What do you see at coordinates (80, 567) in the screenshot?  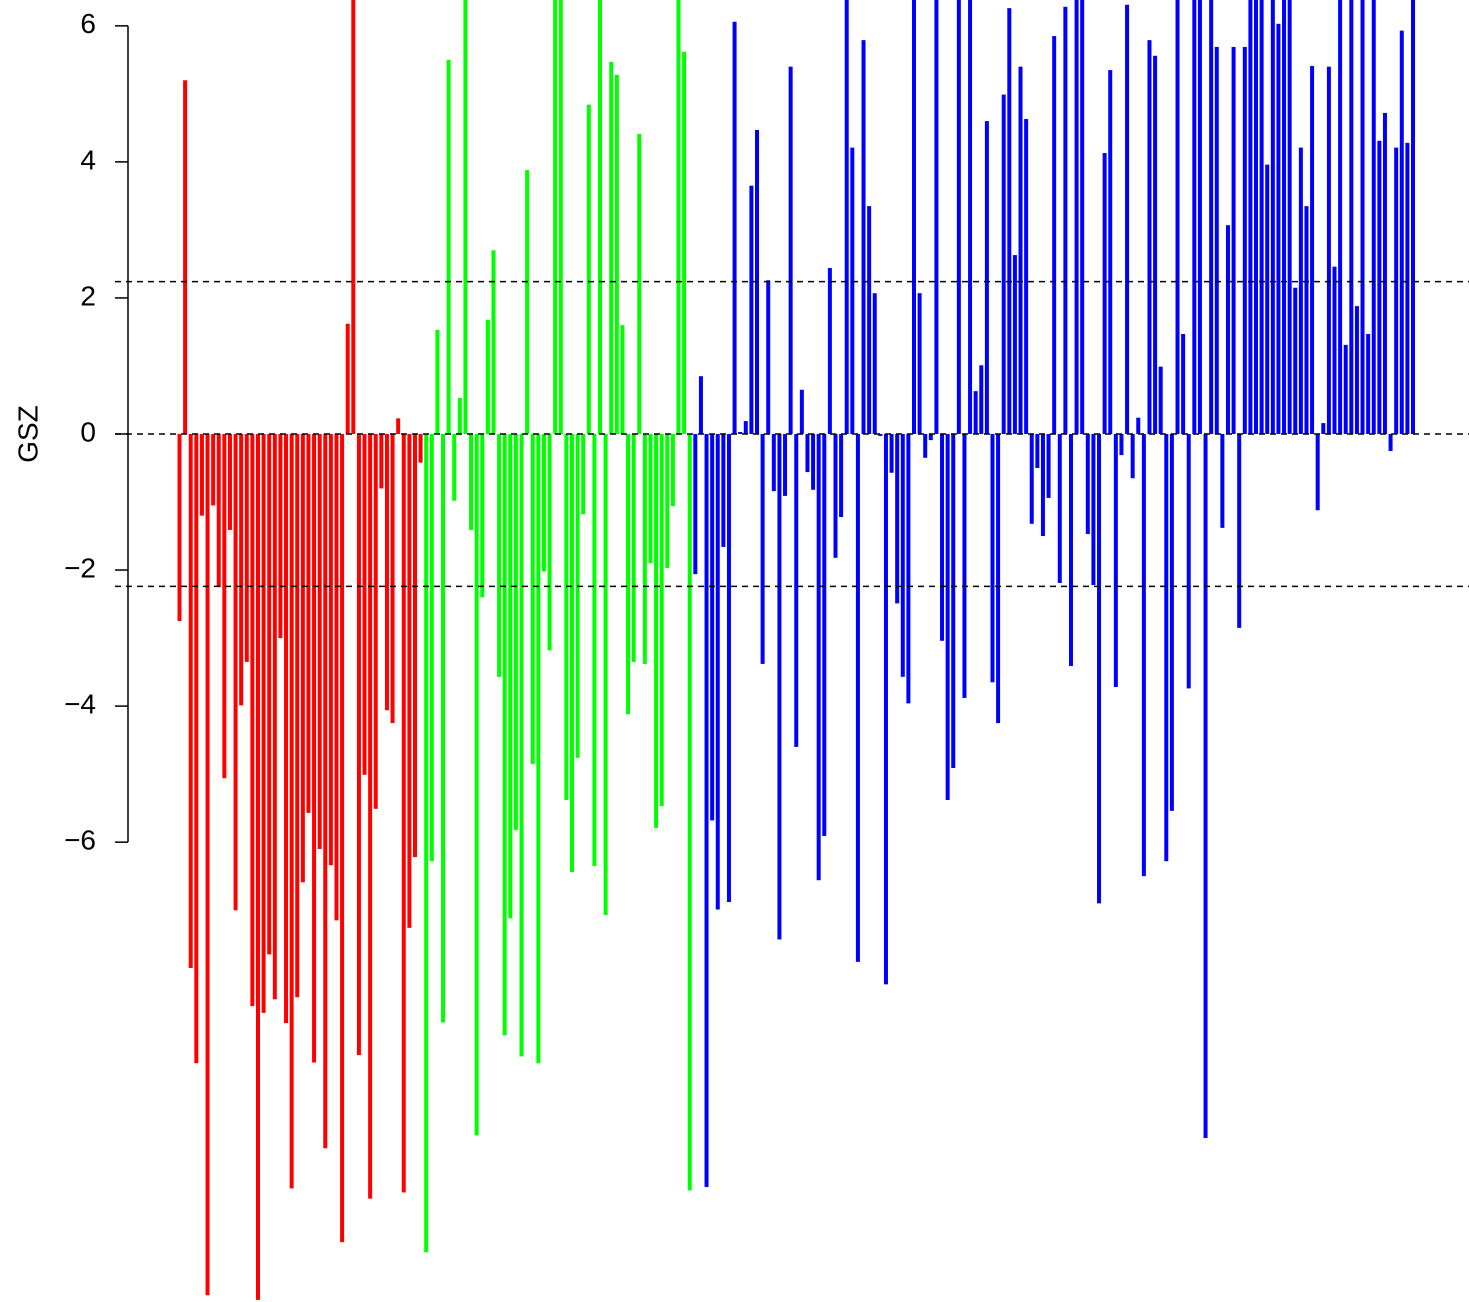 I see `y-tick-label: −2` at bounding box center [80, 567].